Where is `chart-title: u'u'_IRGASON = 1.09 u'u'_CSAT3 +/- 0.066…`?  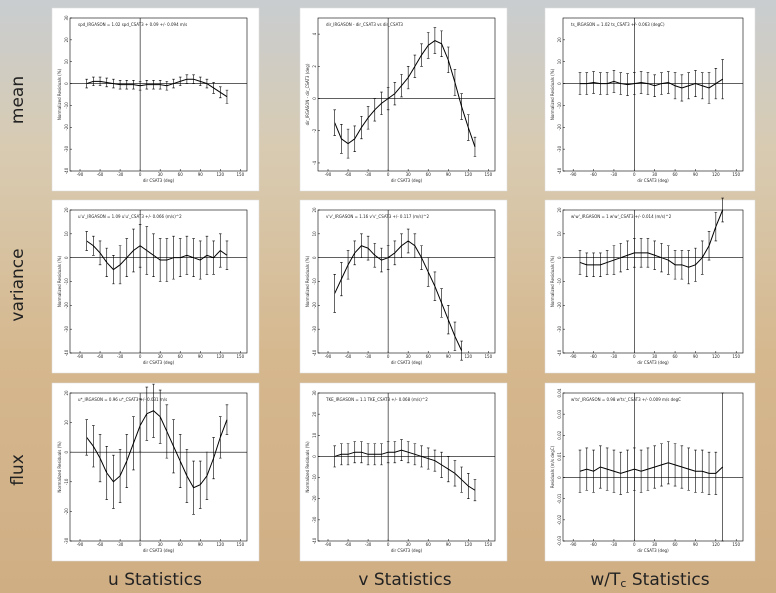 chart-title: u'u'_IRGASON = 1.09 u'u'_CSAT3 +/- 0.066… is located at coordinates (130, 216).